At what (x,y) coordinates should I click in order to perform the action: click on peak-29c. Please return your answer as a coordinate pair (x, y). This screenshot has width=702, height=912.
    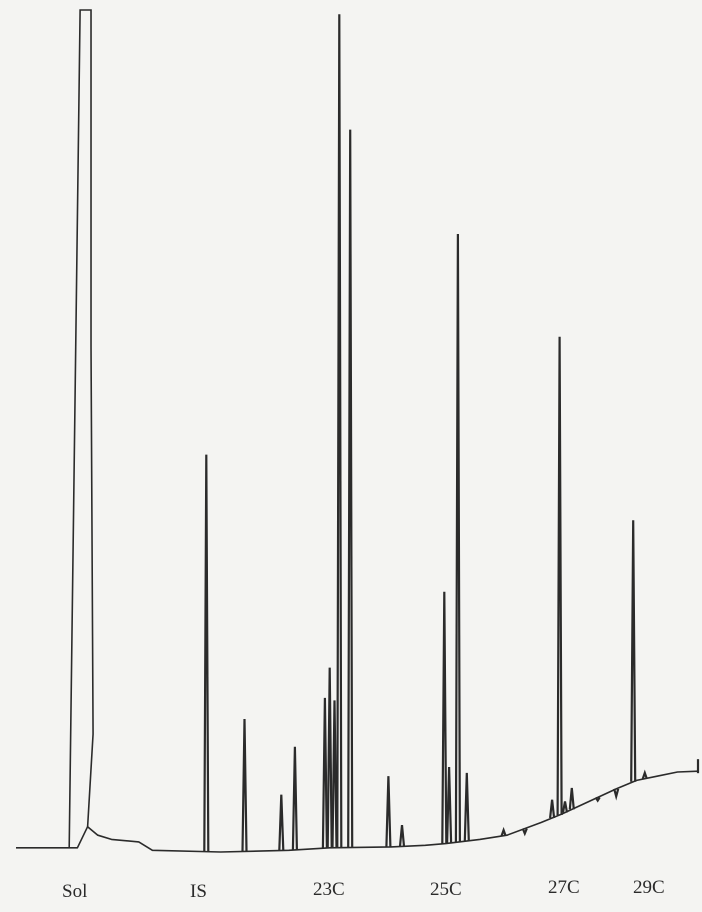
    Looking at the image, I should click on (633, 651).